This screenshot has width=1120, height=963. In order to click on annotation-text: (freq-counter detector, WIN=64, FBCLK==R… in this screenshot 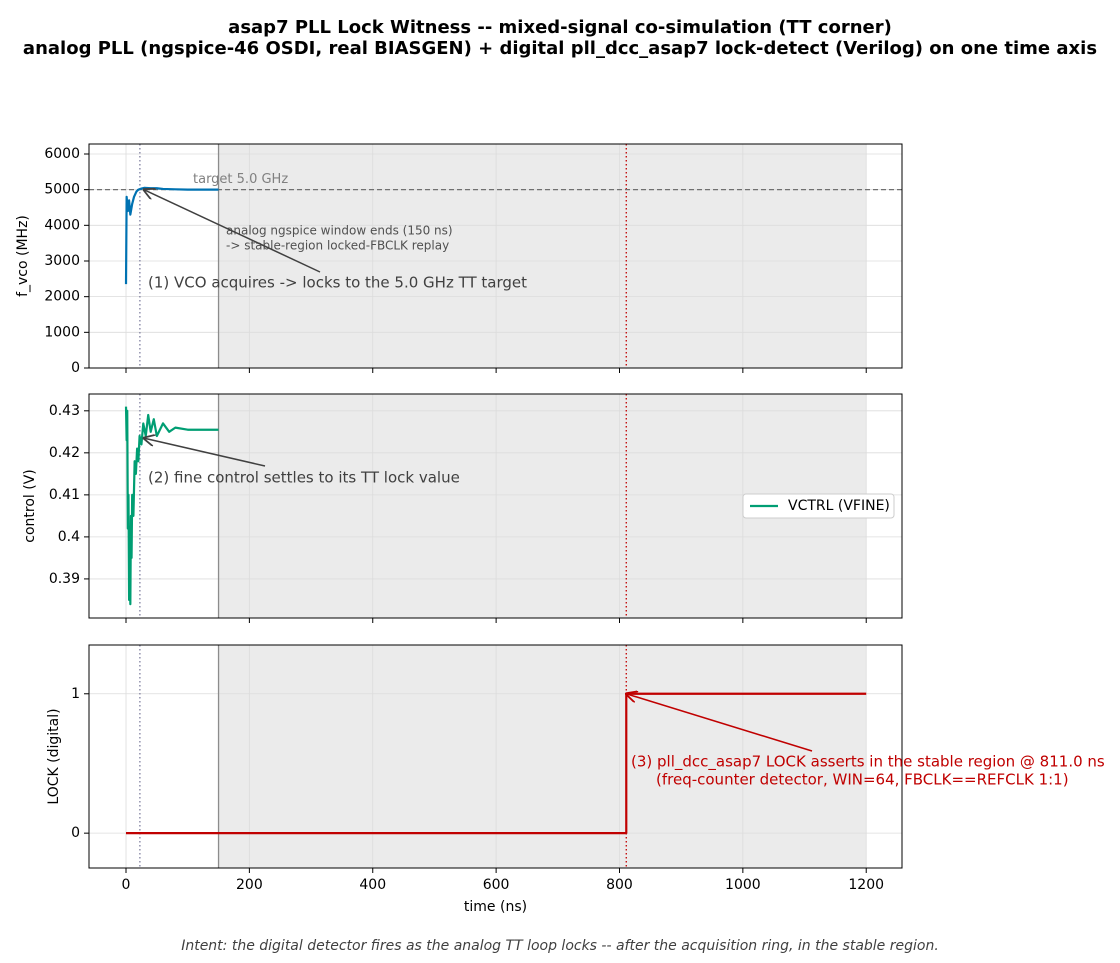, I will do `click(862, 780)`.